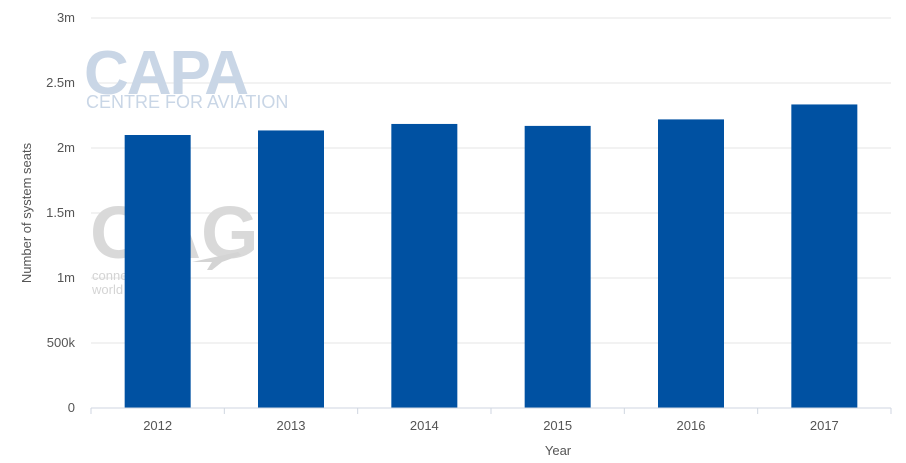 The height and width of the screenshot is (463, 906). Describe the element at coordinates (824, 425) in the screenshot. I see `x-tick-label: 2017` at that location.